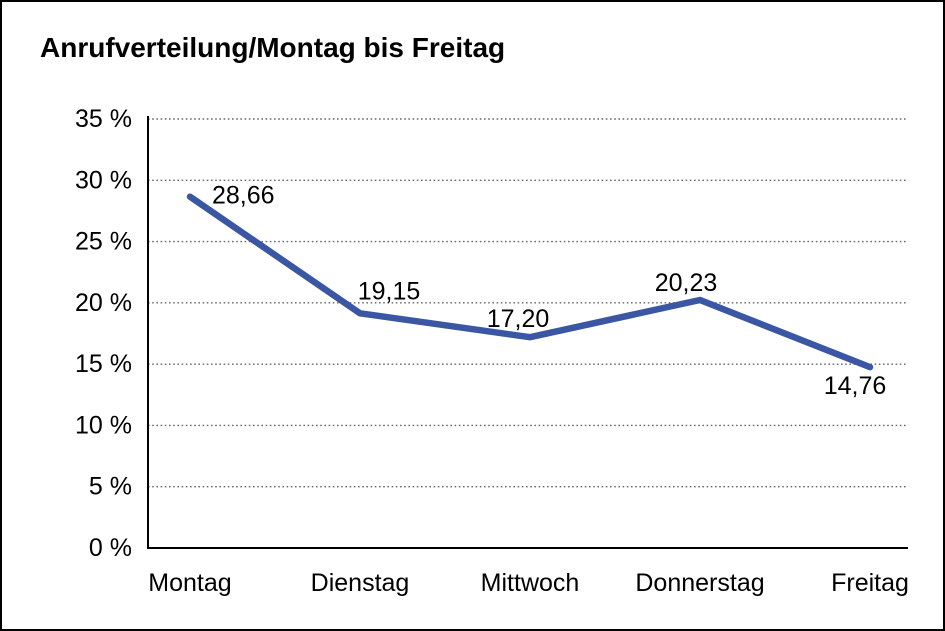  What do you see at coordinates (699, 583) in the screenshot?
I see `x-axis-category-label: Donnerstag` at bounding box center [699, 583].